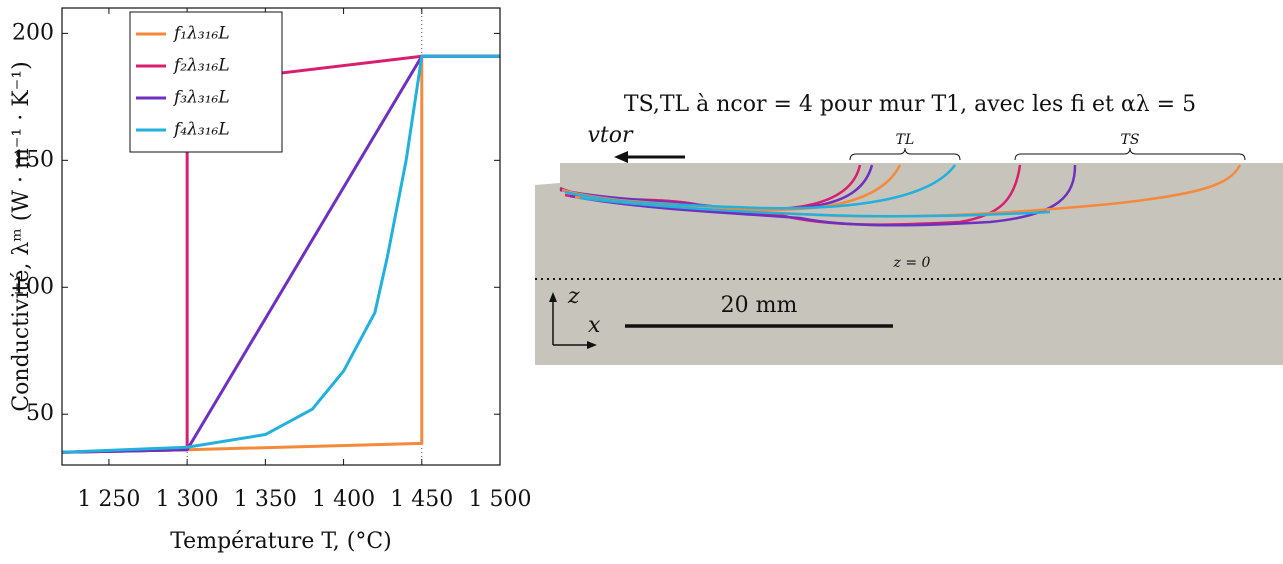 The width and height of the screenshot is (1283, 564). Describe the element at coordinates (1130, 154) in the screenshot. I see `solidus-brace` at that location.